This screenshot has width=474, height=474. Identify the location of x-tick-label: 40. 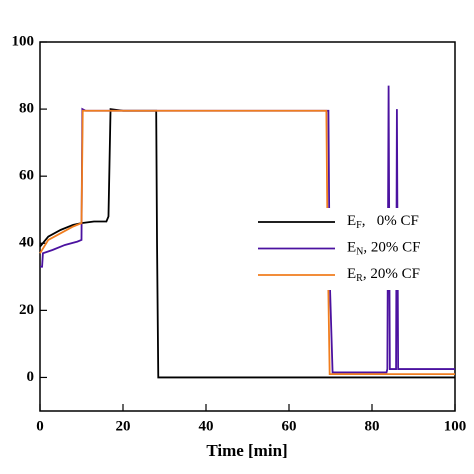
(206, 426).